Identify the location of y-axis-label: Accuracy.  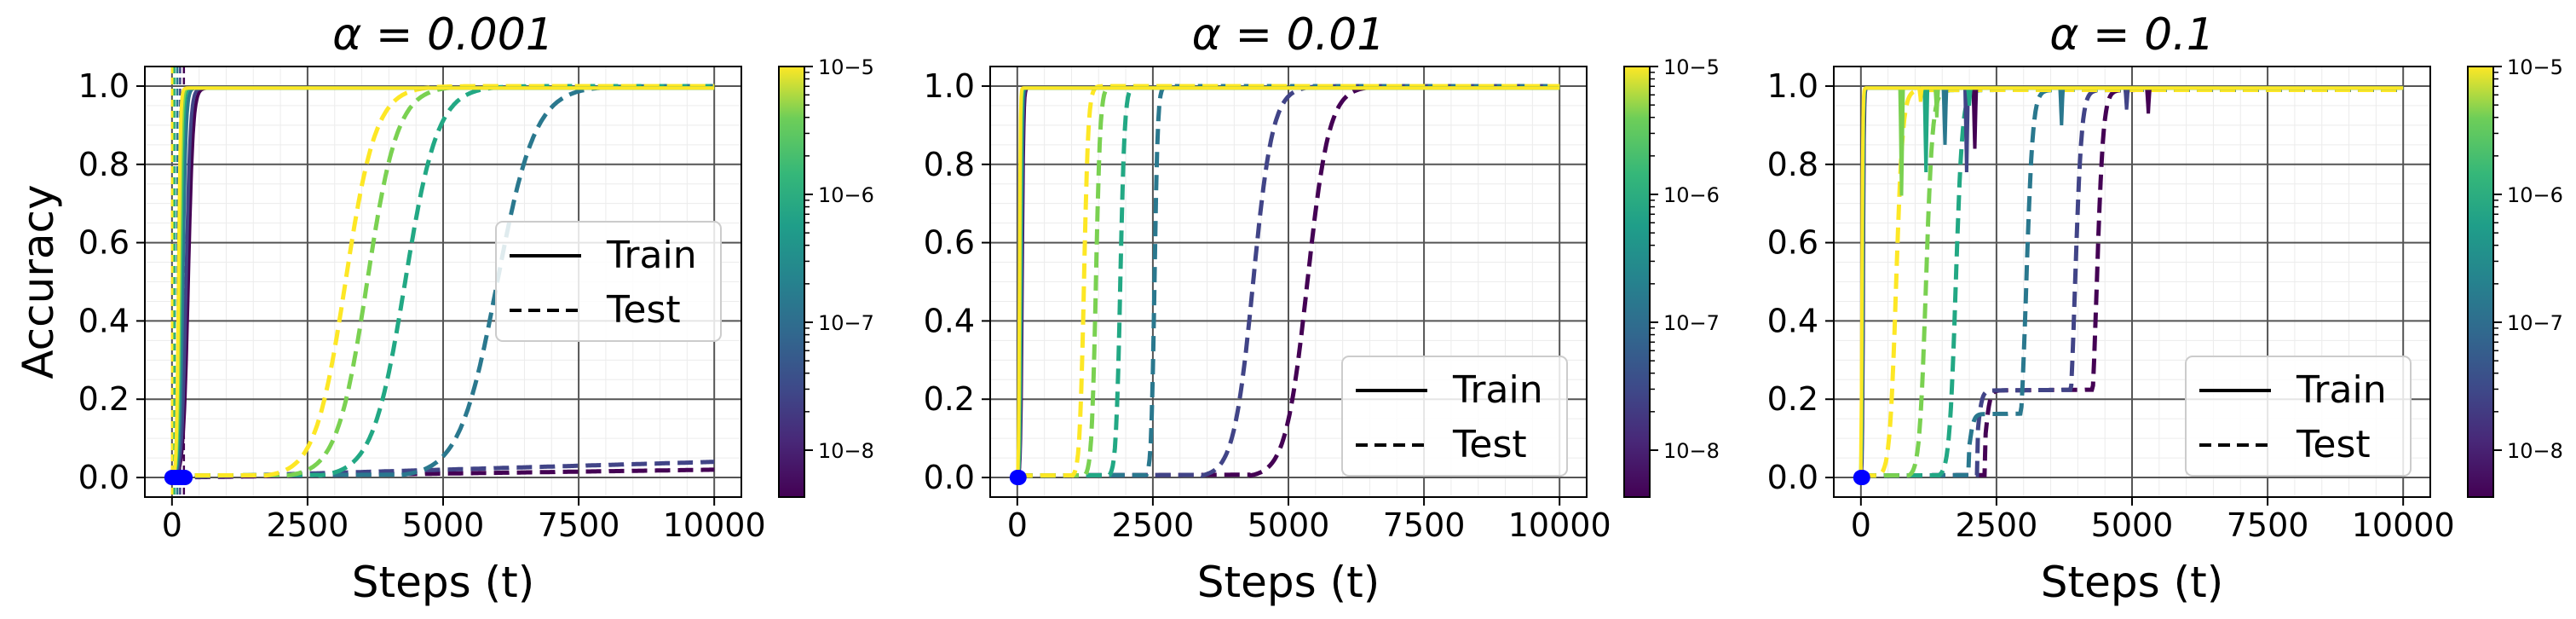
(38, 281).